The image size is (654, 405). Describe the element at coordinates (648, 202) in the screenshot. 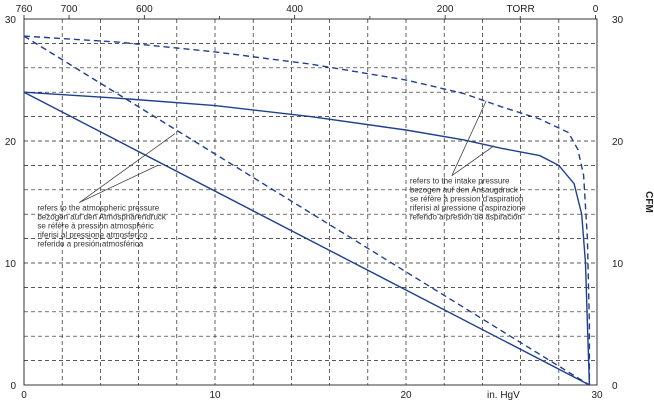

I see `y-axis-label-right: CFM` at that location.